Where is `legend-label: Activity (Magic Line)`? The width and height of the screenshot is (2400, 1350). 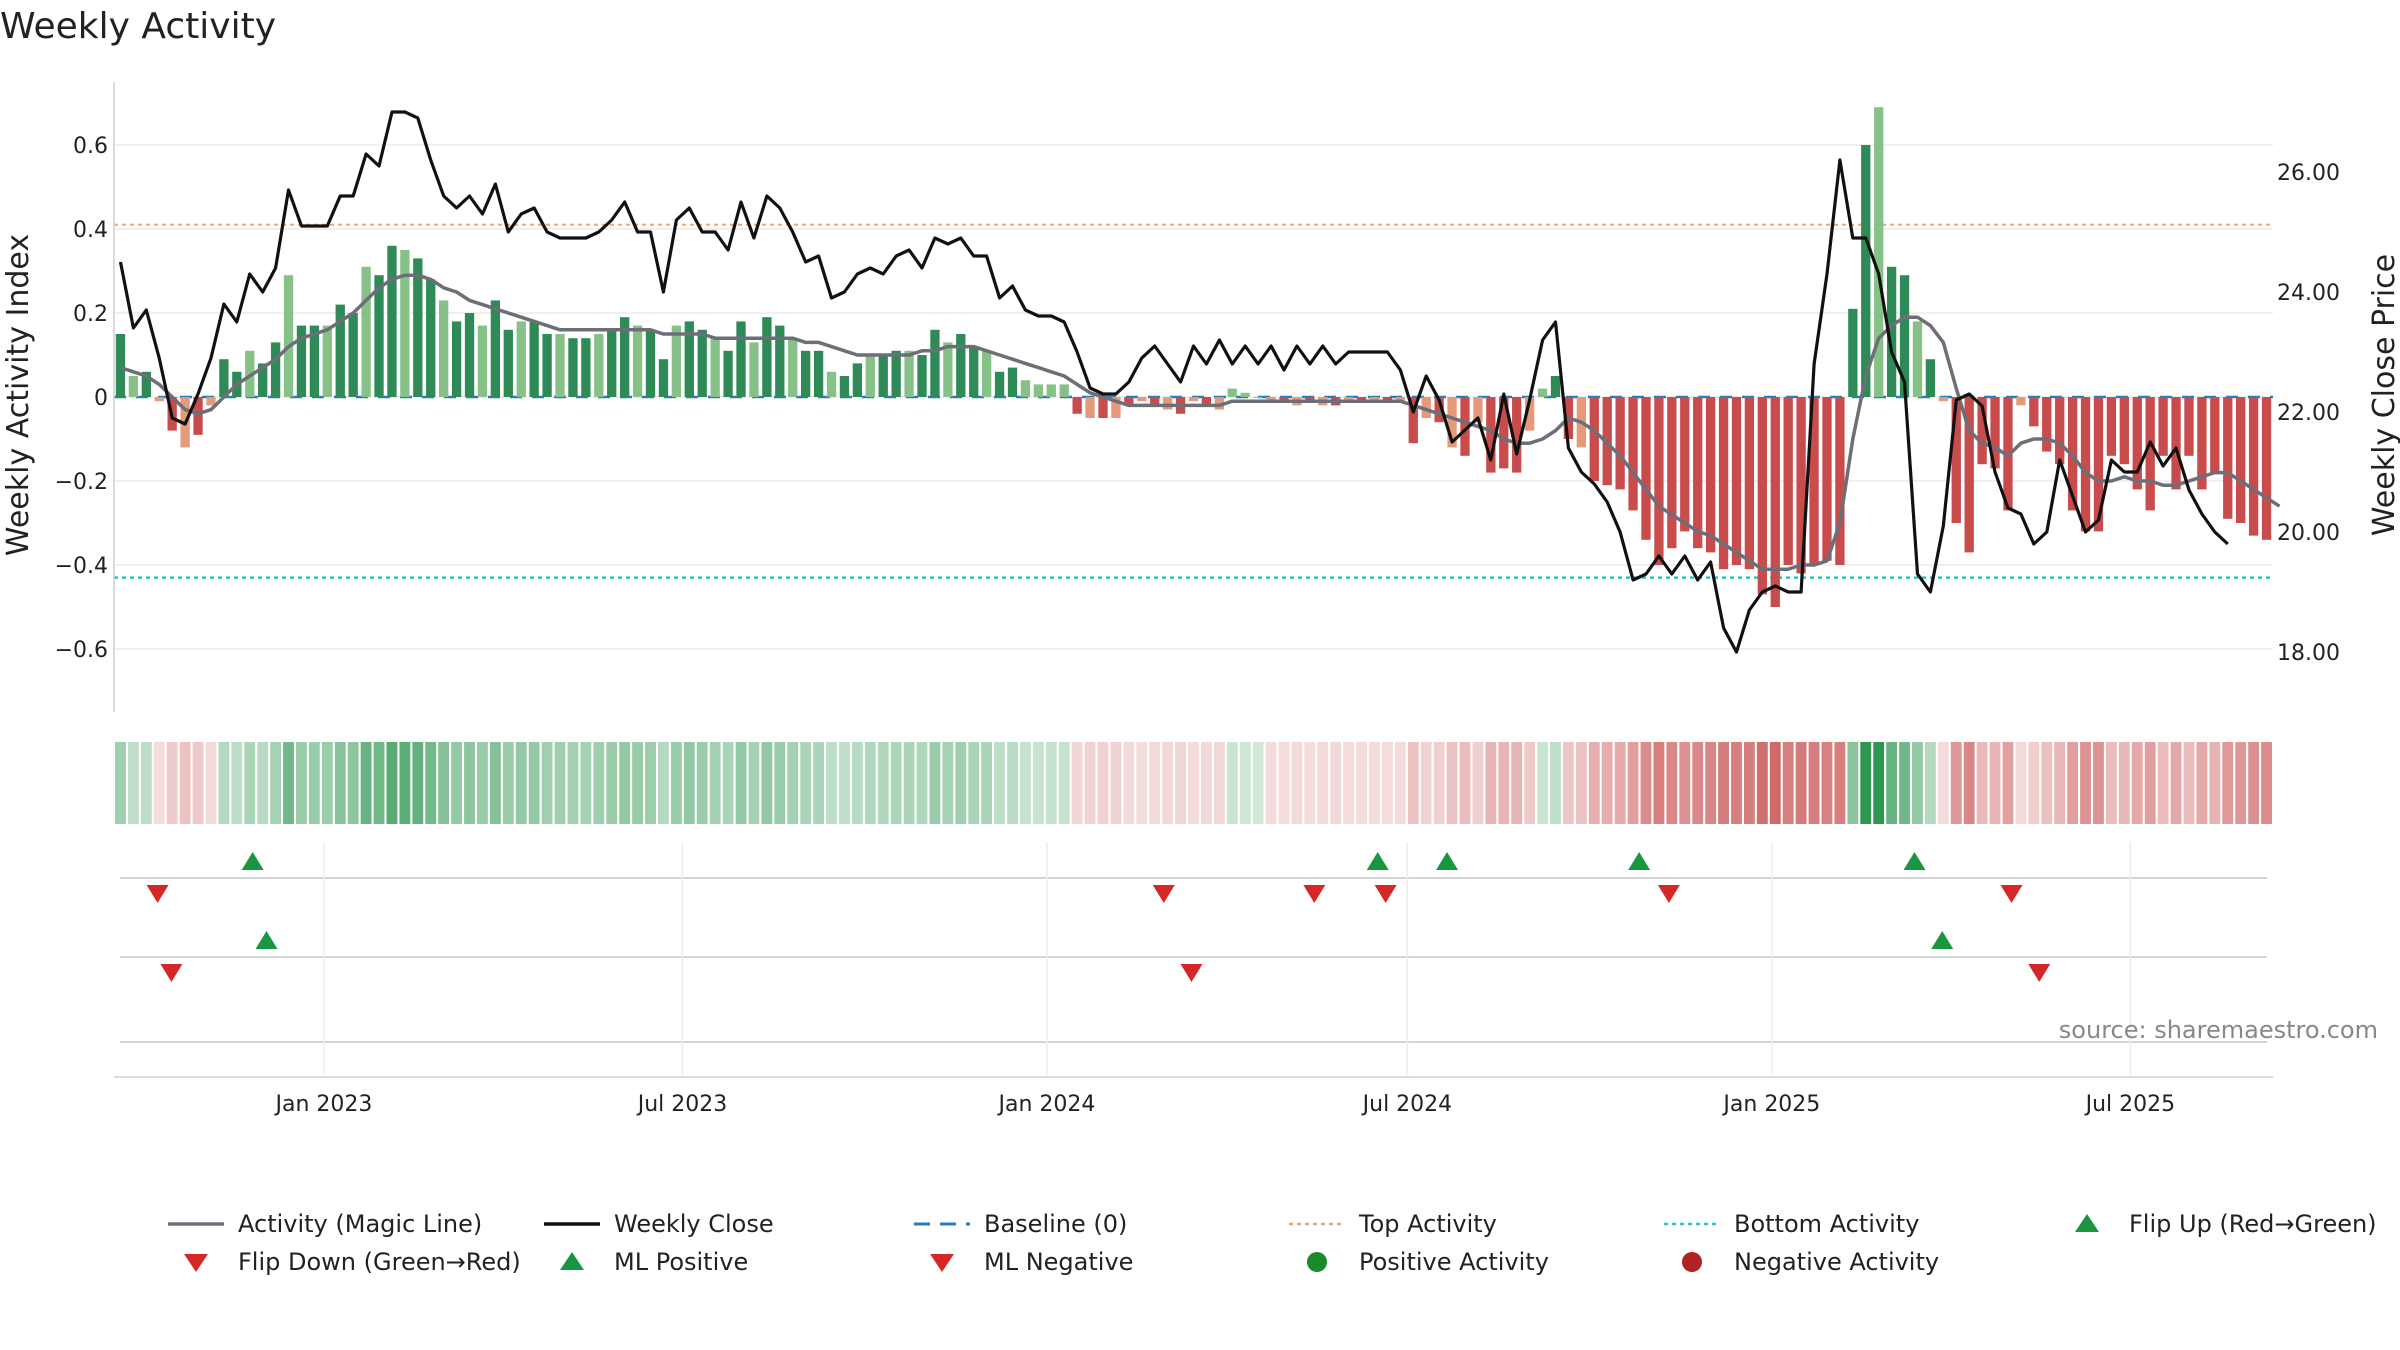
legend-label: Activity (Magic Line) is located at coordinates (360, 1224).